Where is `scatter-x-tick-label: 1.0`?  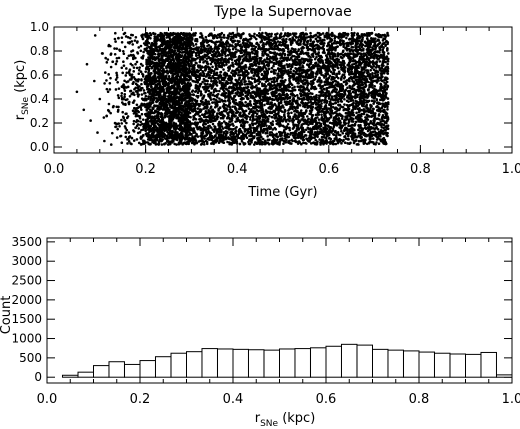
scatter-x-tick-label: 1.0 is located at coordinates (511, 169).